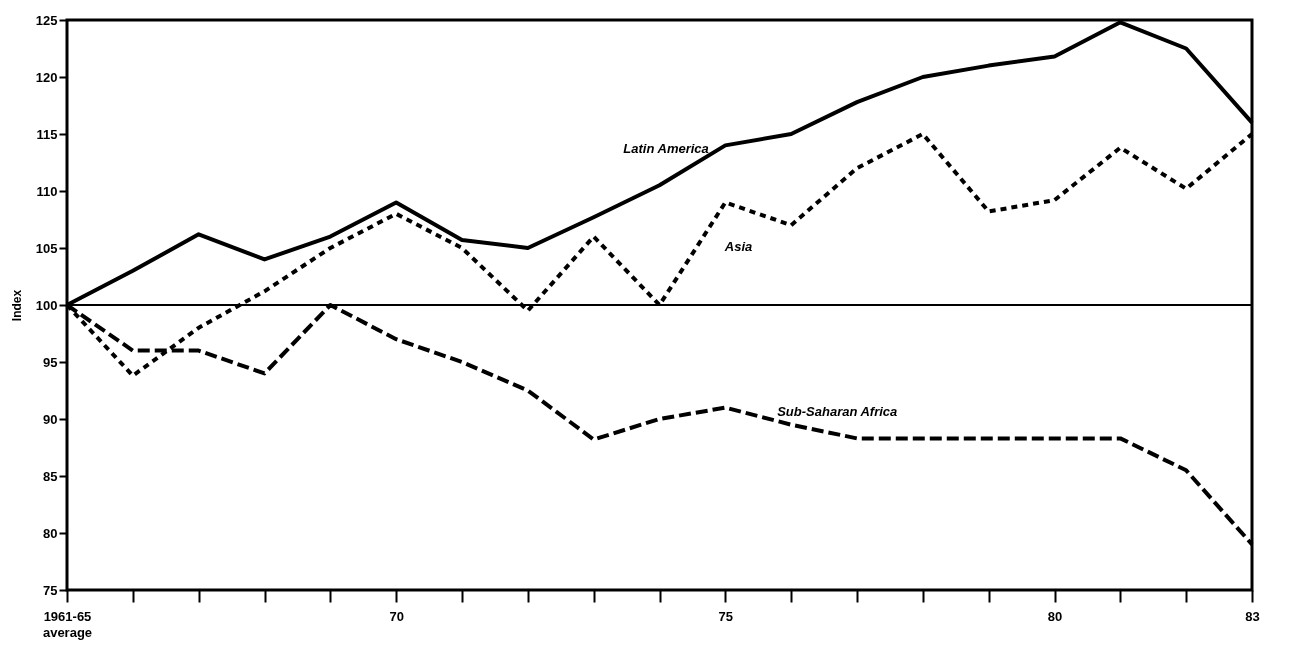 The height and width of the screenshot is (651, 1308). Describe the element at coordinates (50, 590) in the screenshot. I see `y-tick-label: 75` at that location.